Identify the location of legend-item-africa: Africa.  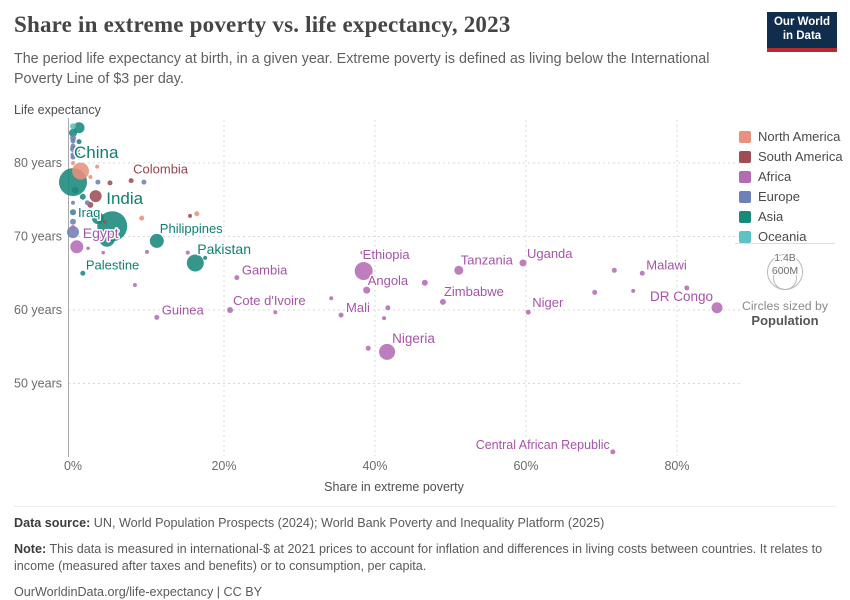
(791, 176).